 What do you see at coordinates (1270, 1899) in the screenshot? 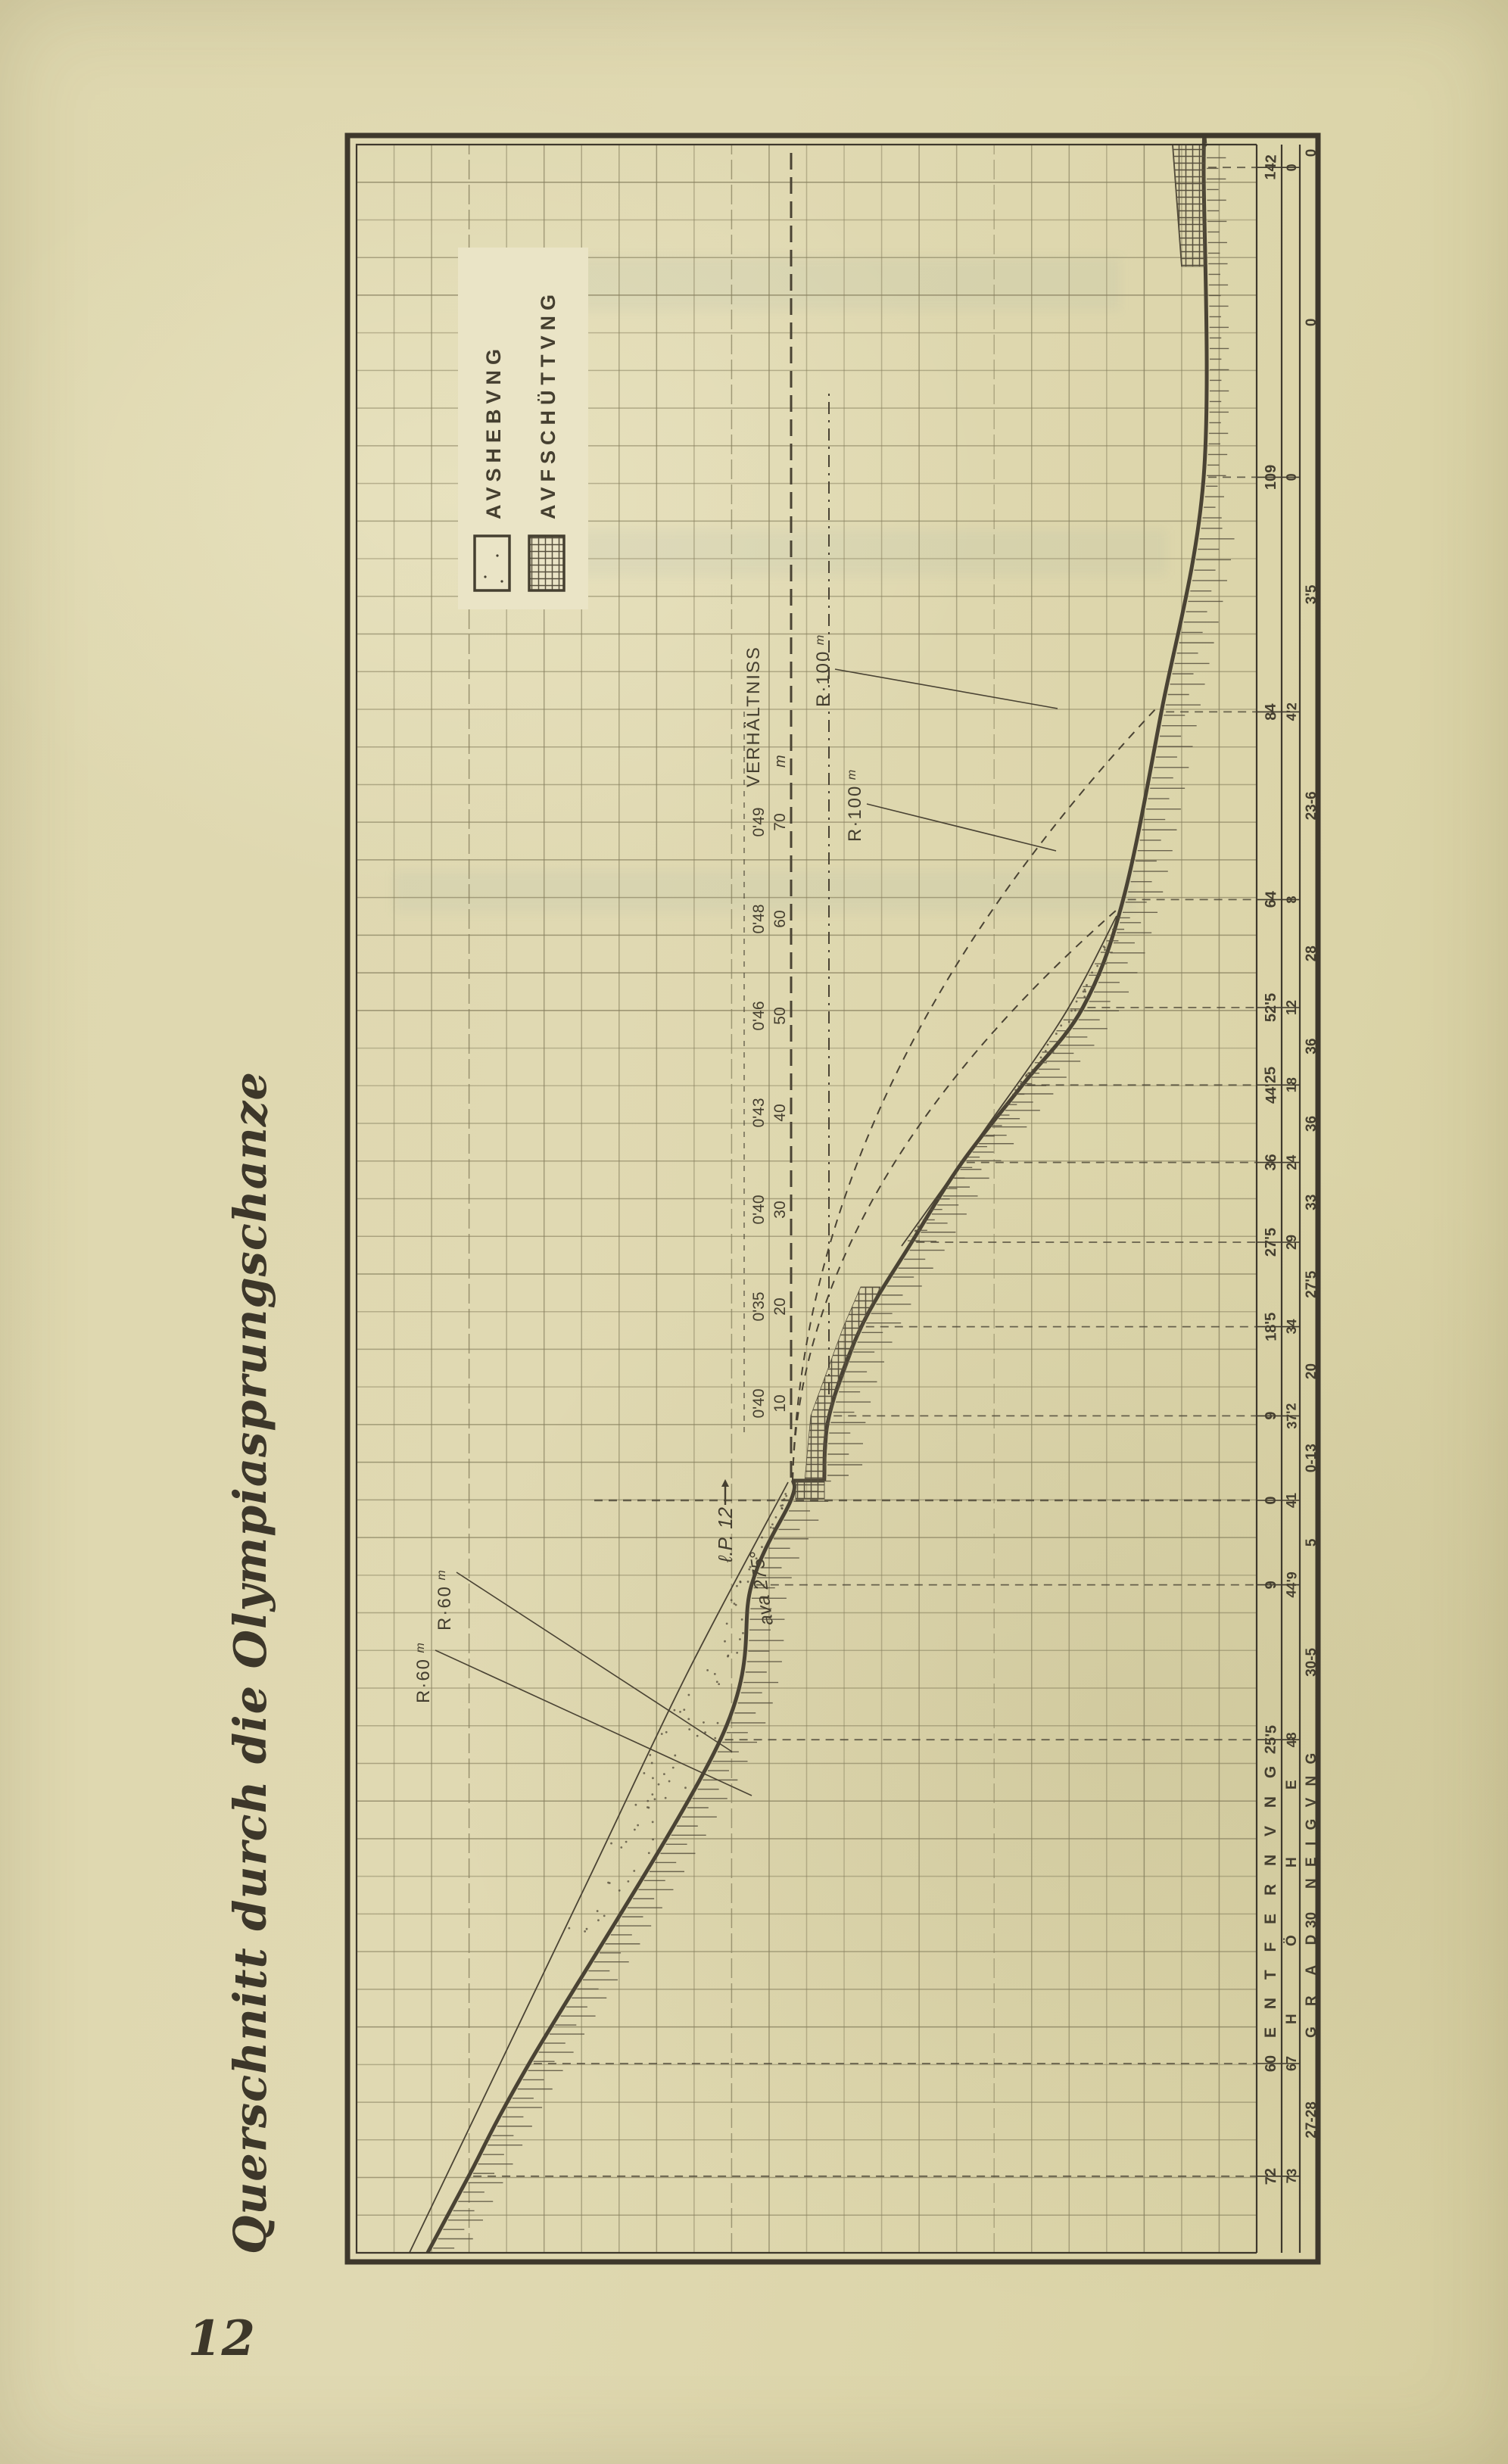
I see `axis-row1-label: E N T F E R N V N G` at bounding box center [1270, 1899].